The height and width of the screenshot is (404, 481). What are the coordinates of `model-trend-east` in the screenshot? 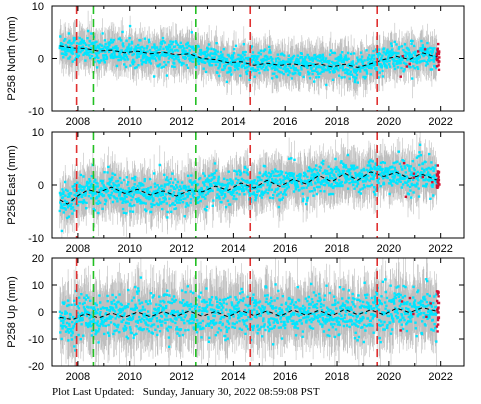 It's located at (248, 188).